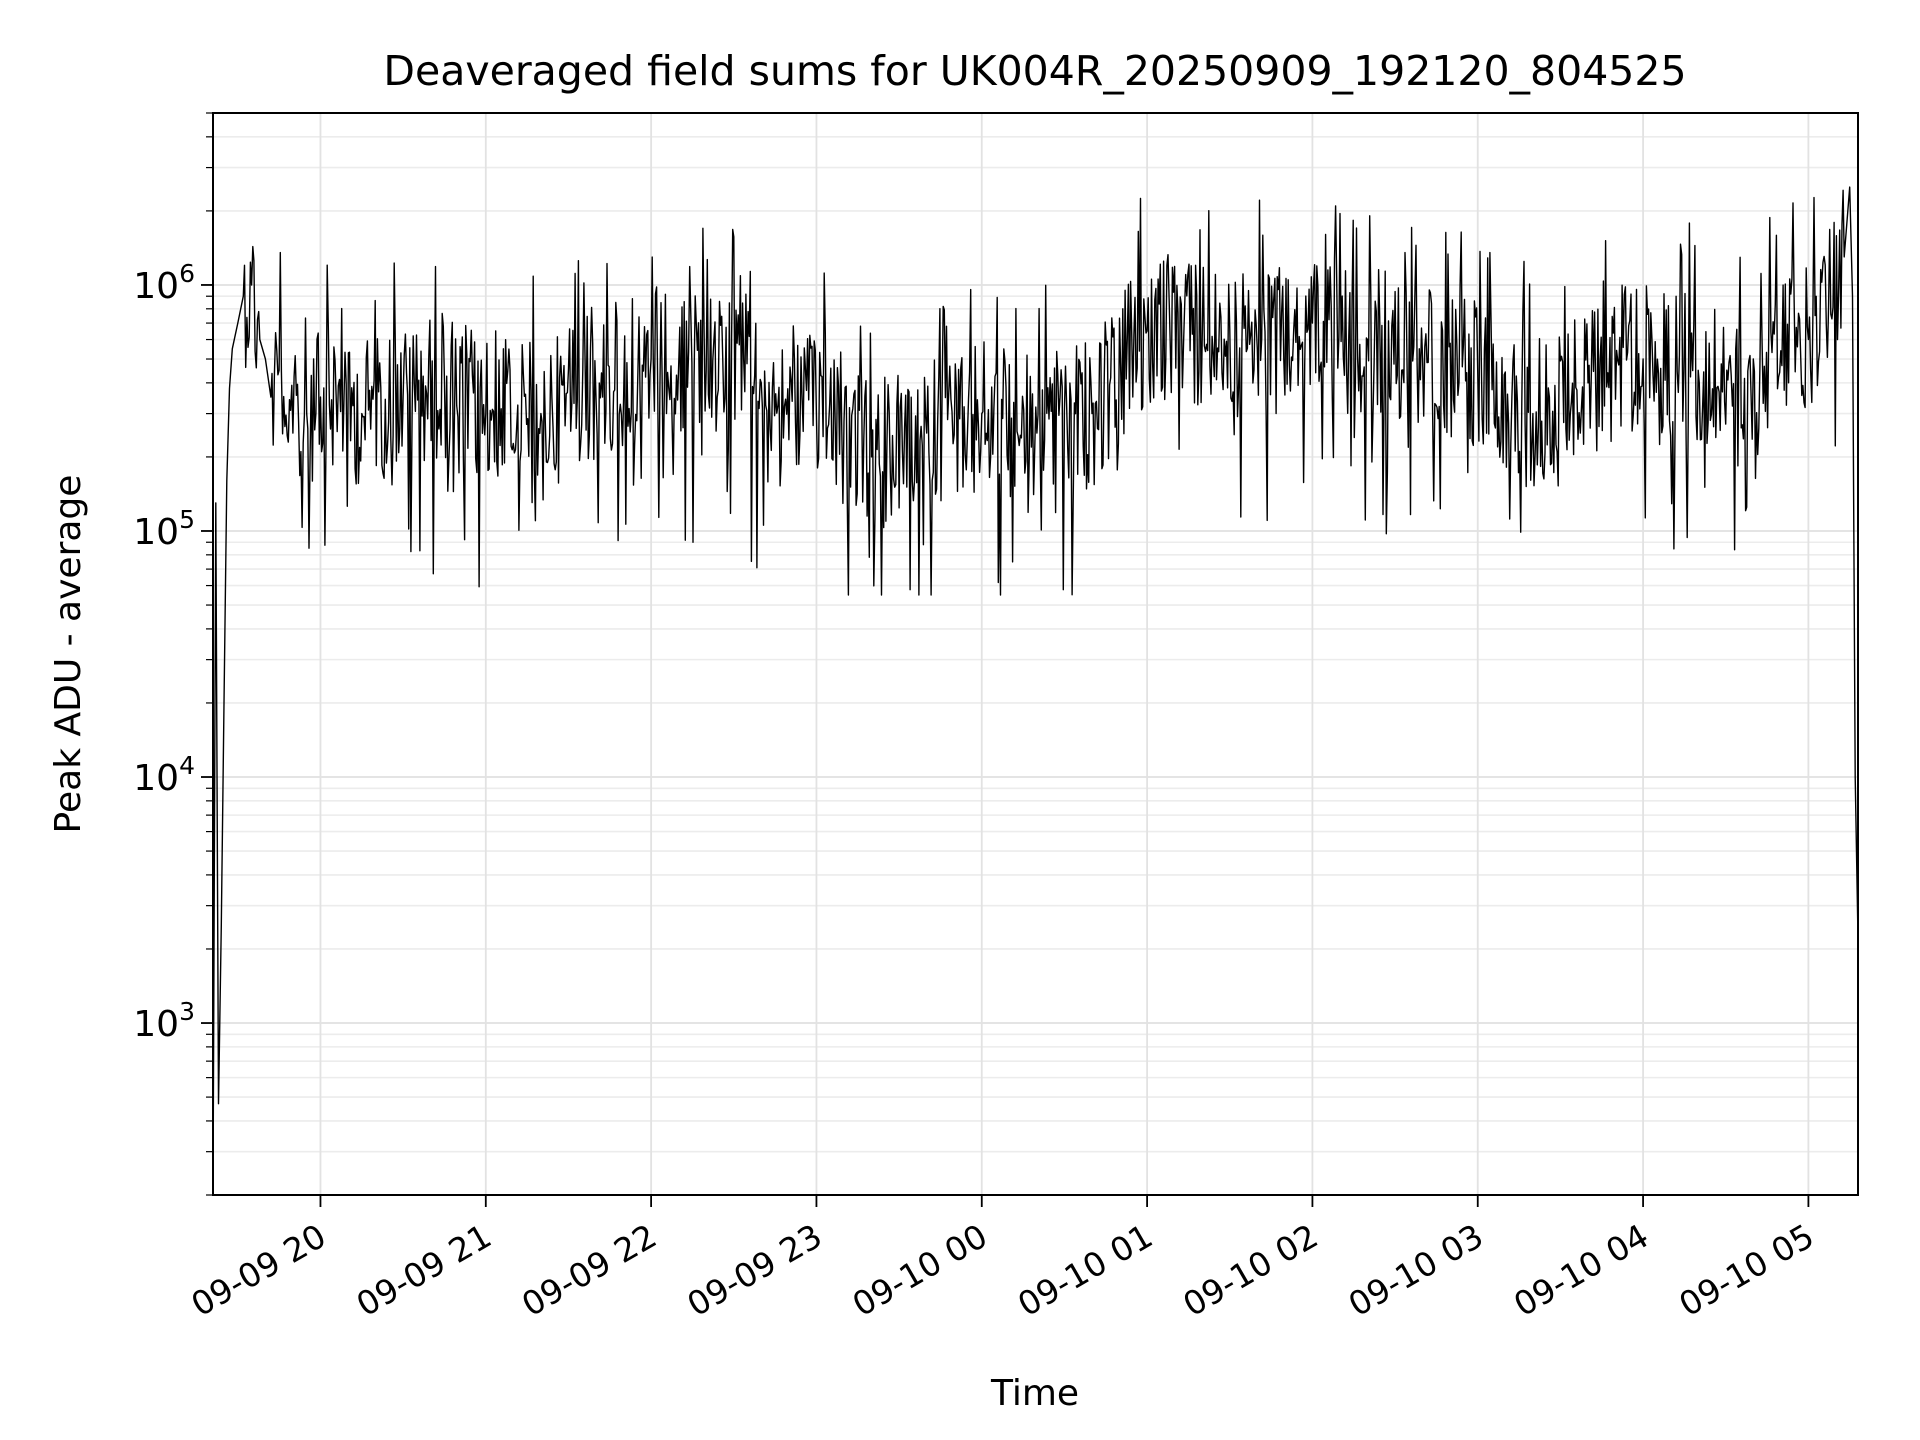  What do you see at coordinates (173, 654) in the screenshot?
I see `y-axis: 10³ 10⁴ 10⁵ 10⁶` at bounding box center [173, 654].